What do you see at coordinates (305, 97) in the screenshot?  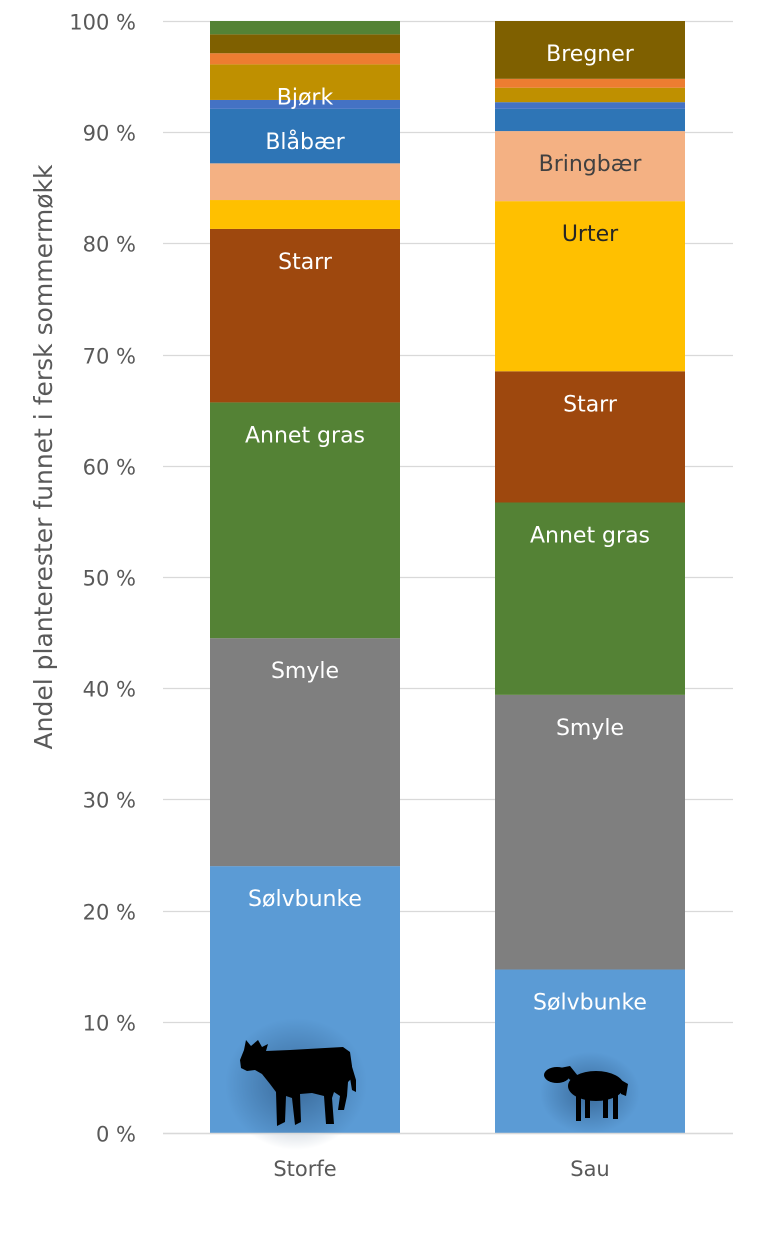 I see `segment-label: Bjørk` at bounding box center [305, 97].